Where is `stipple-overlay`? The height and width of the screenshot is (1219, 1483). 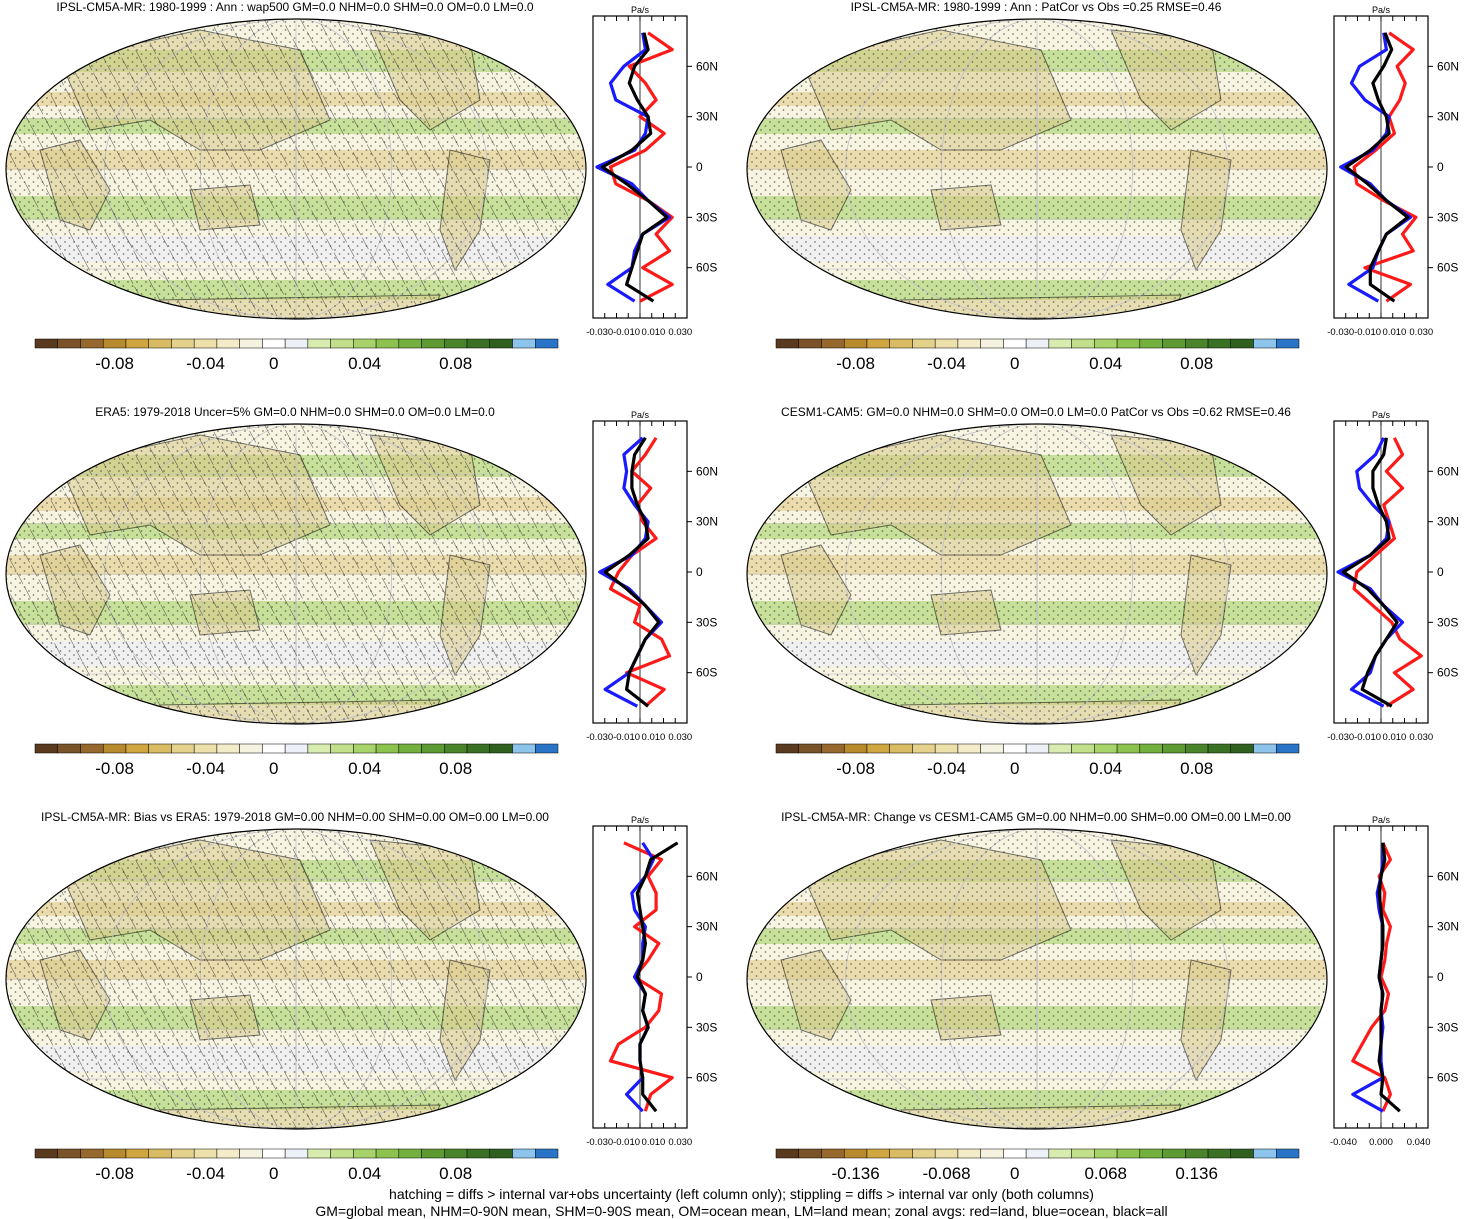
stipple-overlay is located at coordinates (1037, 169).